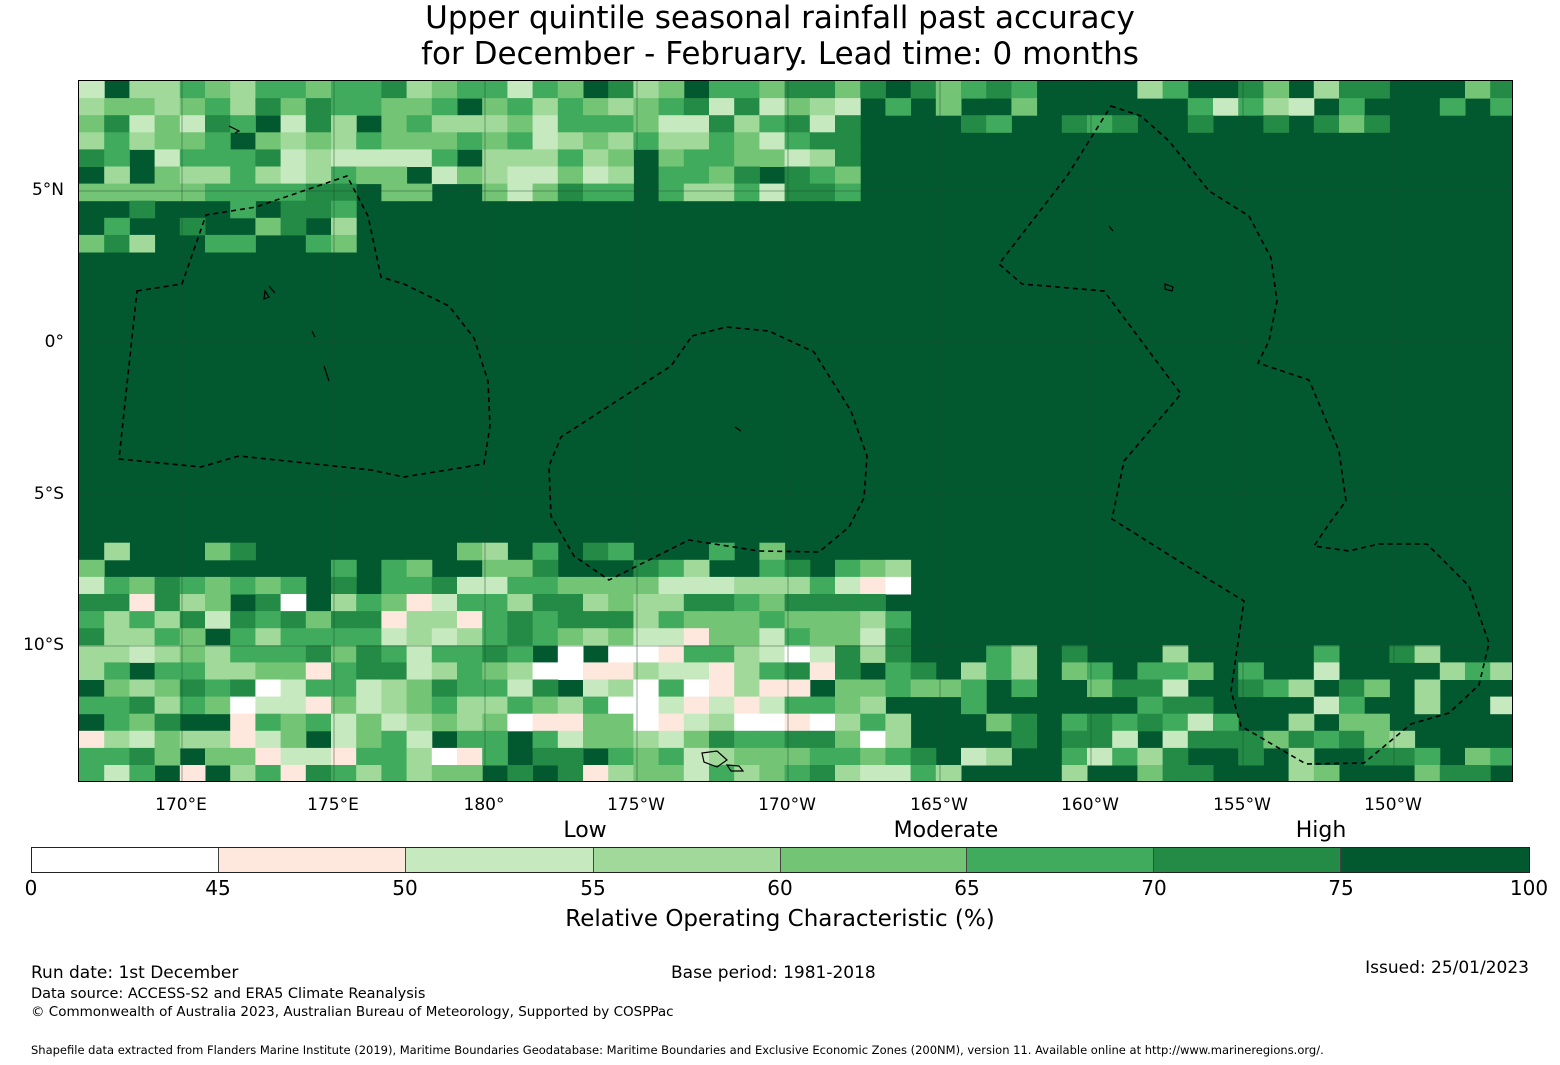  What do you see at coordinates (43, 645) in the screenshot?
I see `lat-tick-label: 10°S` at bounding box center [43, 645].